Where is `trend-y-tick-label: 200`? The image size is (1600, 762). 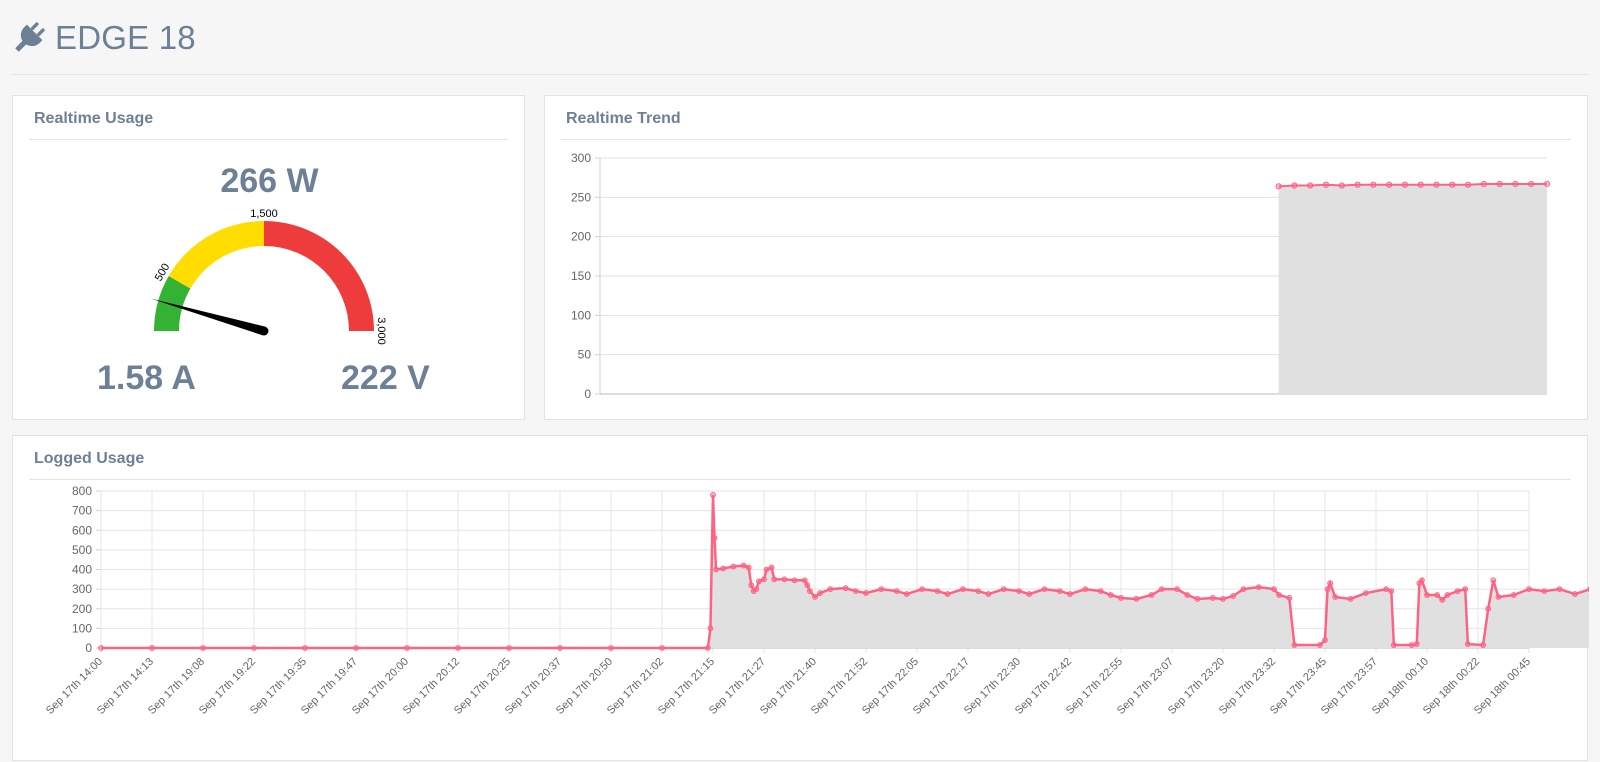
trend-y-tick-label: 200 is located at coordinates (581, 237).